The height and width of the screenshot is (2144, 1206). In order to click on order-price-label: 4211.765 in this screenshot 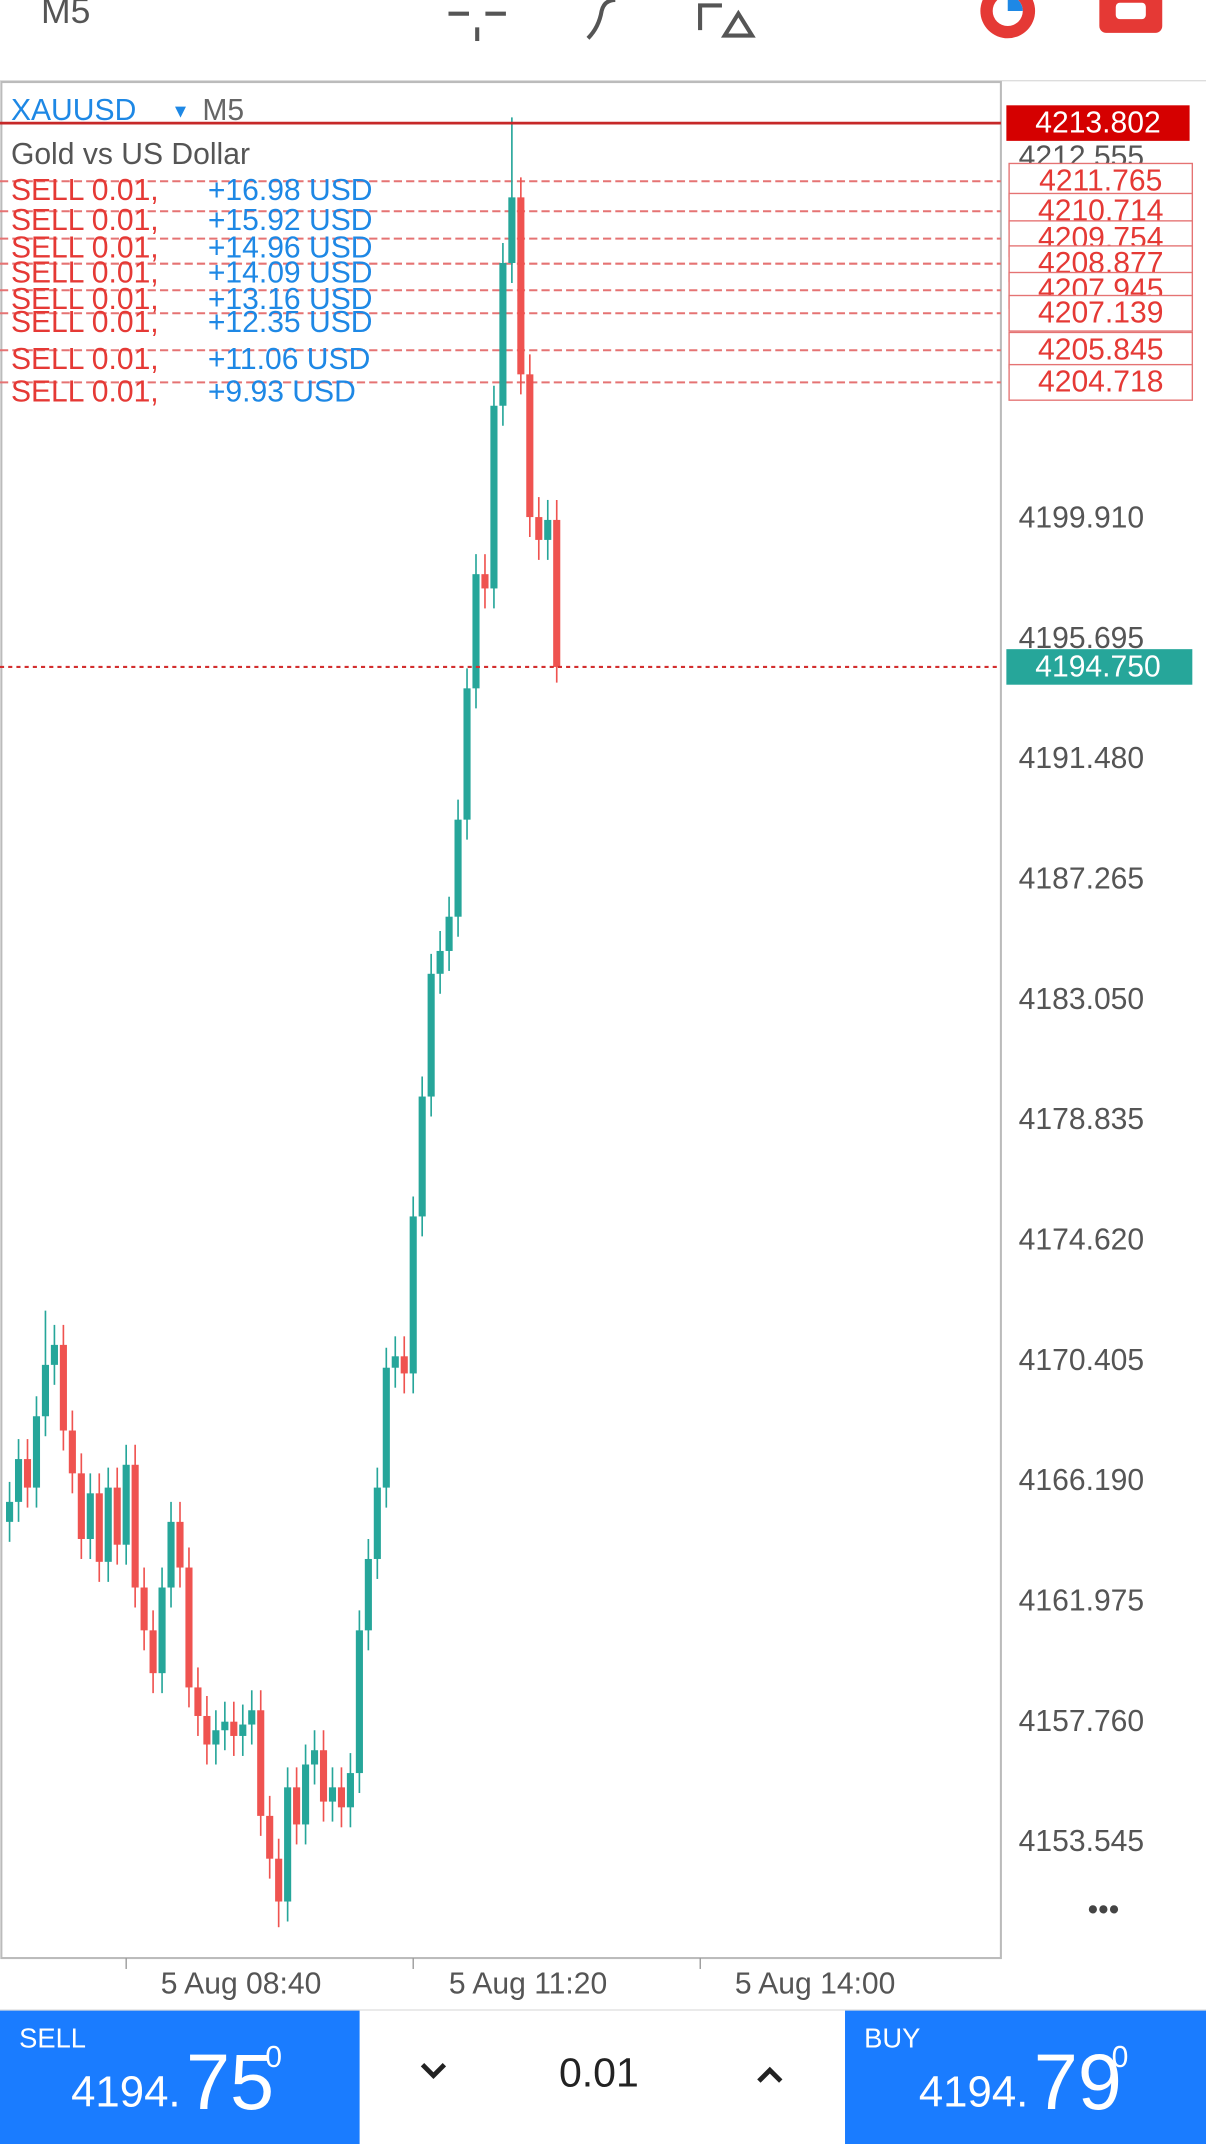, I will do `click(1100, 181)`.